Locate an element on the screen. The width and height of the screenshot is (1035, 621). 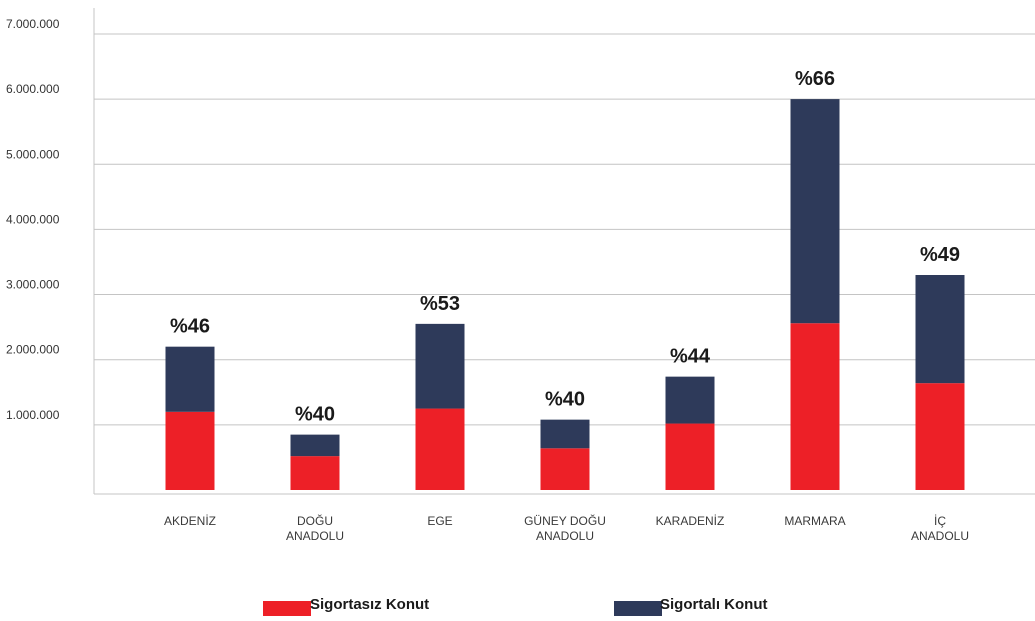
bar-percent-label: %66 is located at coordinates (815, 79).